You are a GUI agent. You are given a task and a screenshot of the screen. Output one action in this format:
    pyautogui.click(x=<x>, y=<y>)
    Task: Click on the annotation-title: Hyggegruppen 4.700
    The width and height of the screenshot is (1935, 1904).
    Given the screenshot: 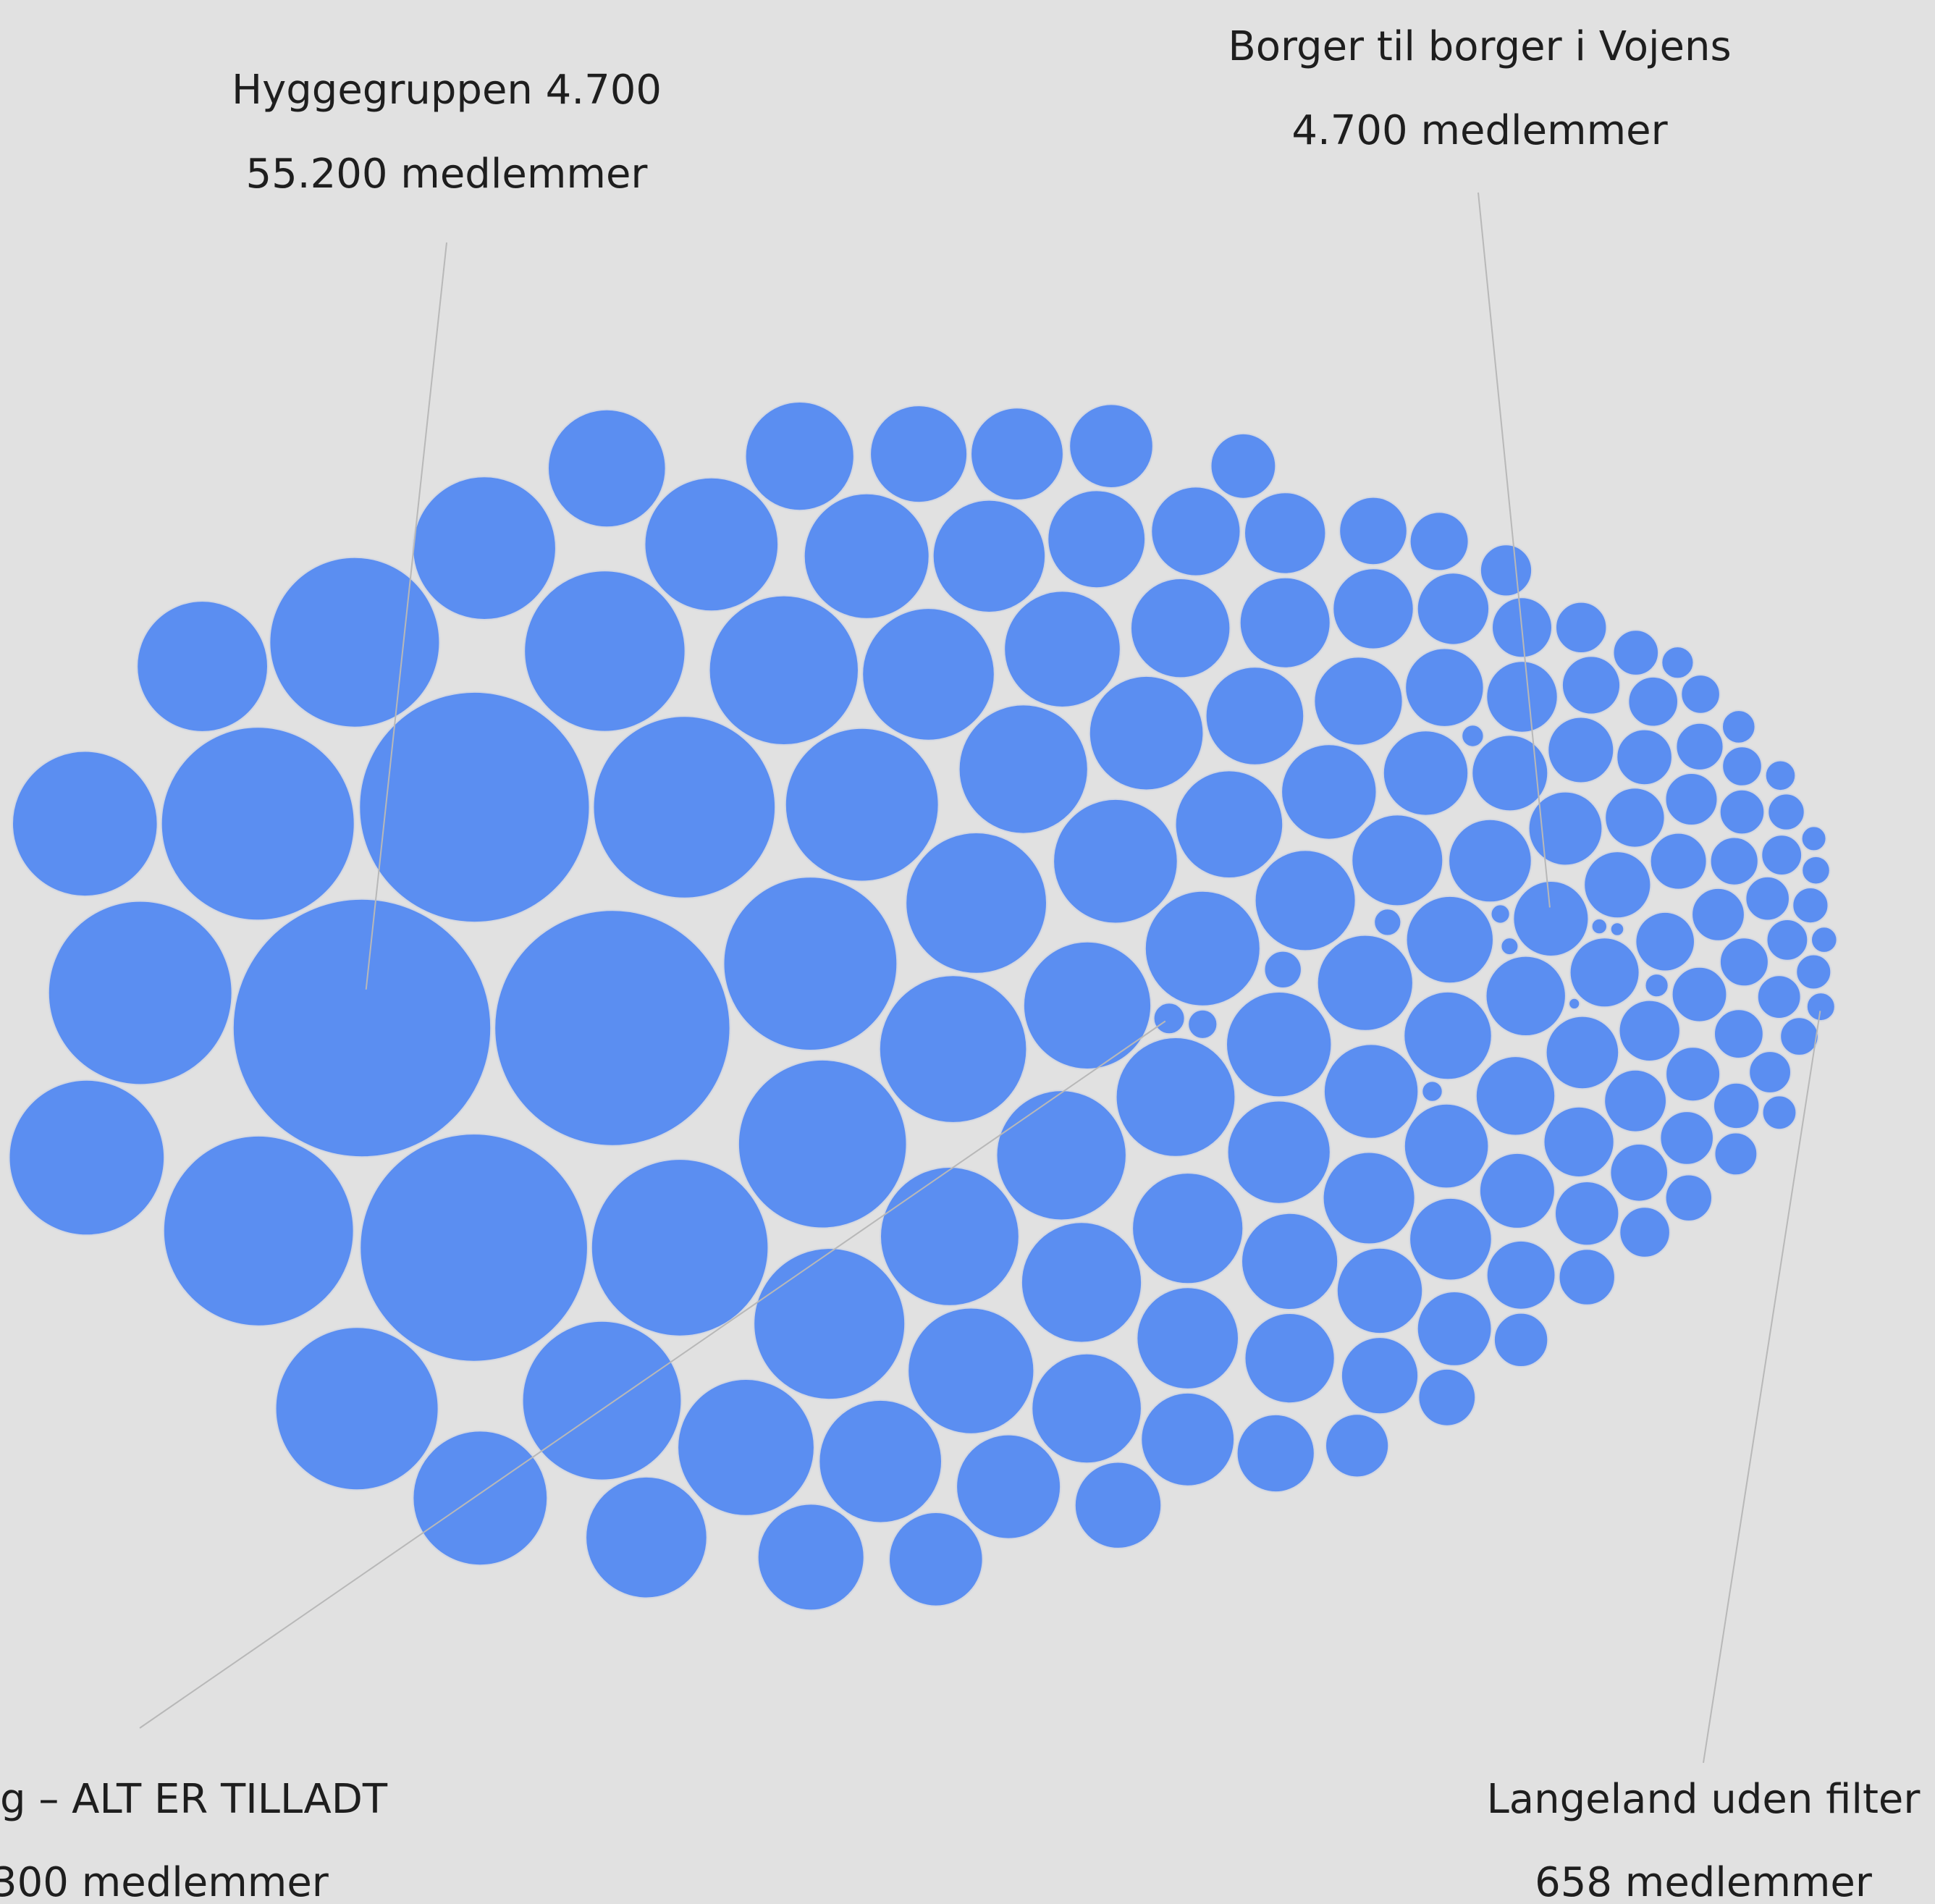 What is the action you would take?
    pyautogui.click(x=447, y=90)
    